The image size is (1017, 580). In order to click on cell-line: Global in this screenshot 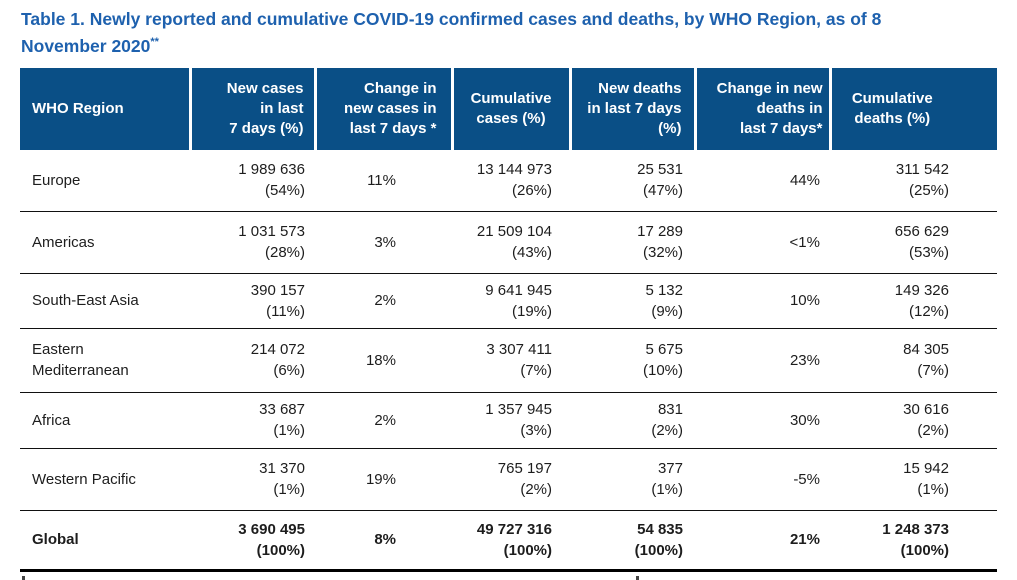, I will do `click(55, 539)`.